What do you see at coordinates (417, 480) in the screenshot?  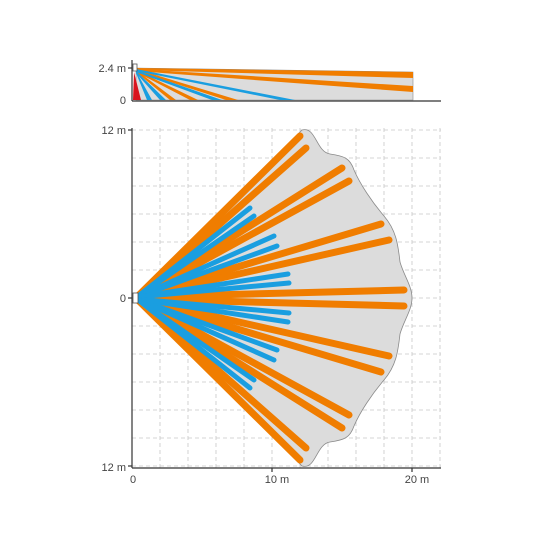 I see `top-view-x-label-20: 20 m` at bounding box center [417, 480].